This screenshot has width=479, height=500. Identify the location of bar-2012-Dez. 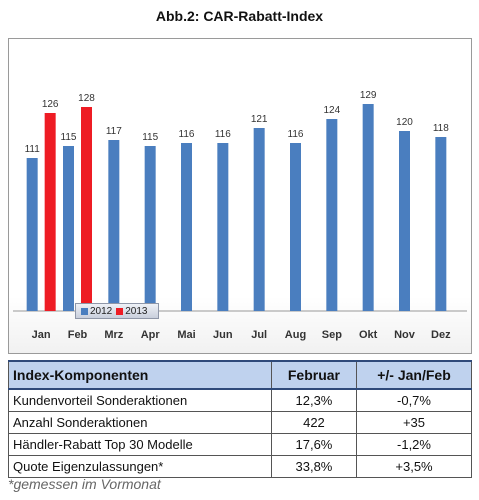
(441, 224).